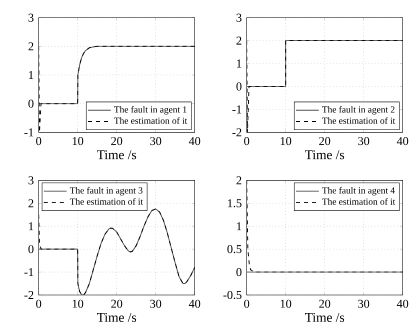 The width and height of the screenshot is (414, 327). Describe the element at coordinates (358, 110) in the screenshot. I see `legend-label: The fault in agent 2` at that location.